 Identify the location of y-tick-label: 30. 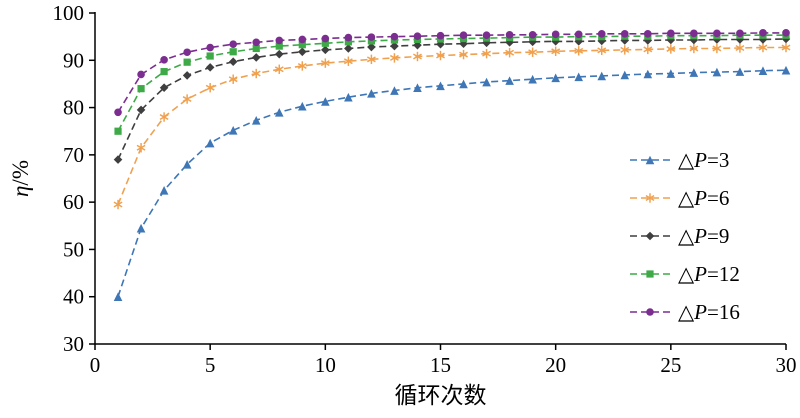
(73, 344).